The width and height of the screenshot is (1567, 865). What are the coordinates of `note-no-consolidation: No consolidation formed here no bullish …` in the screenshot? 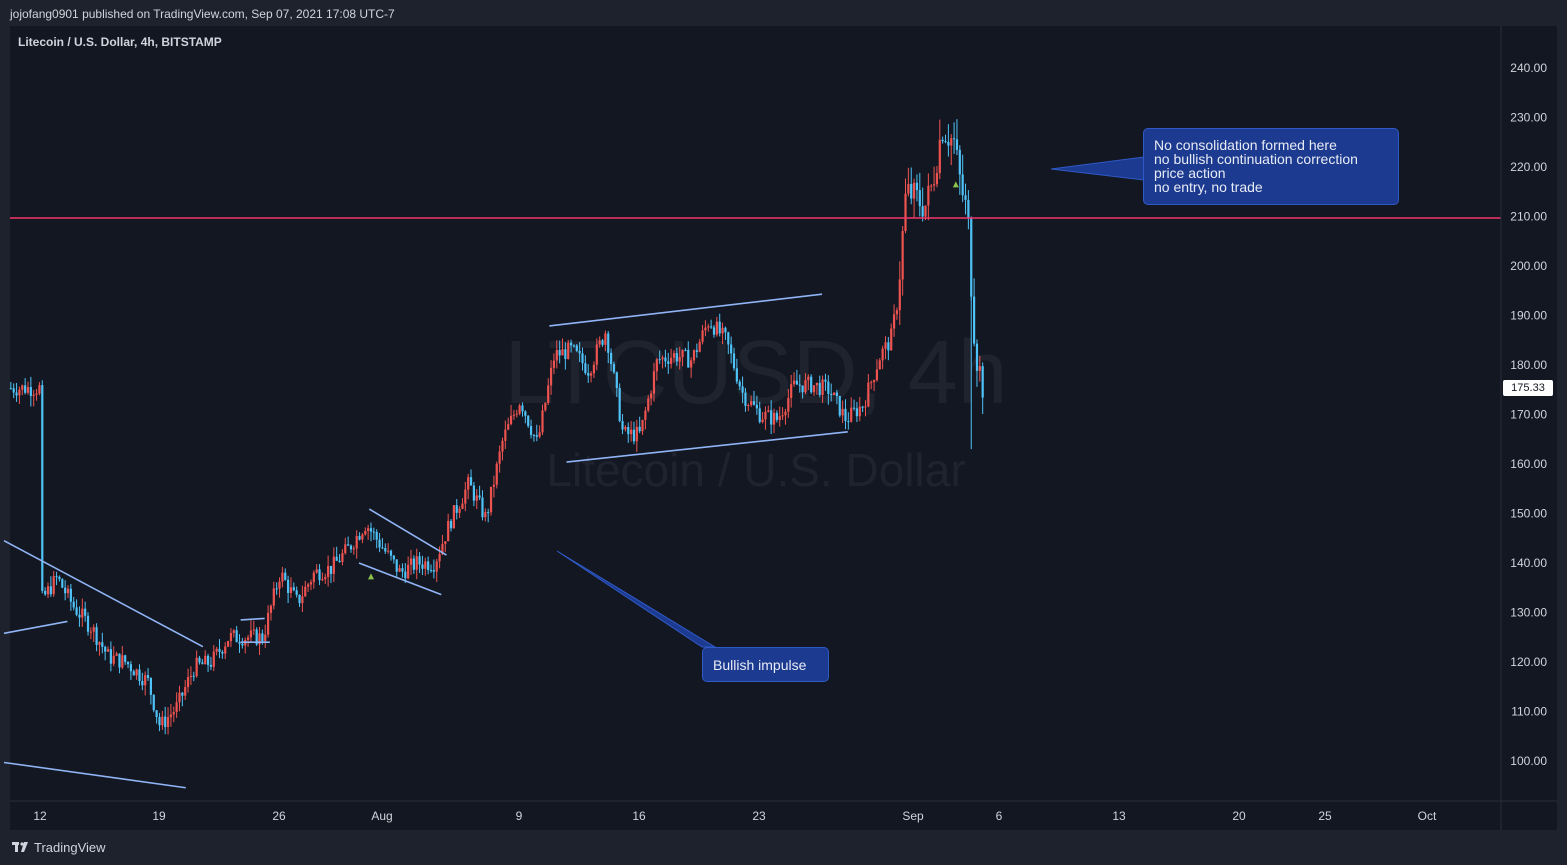 It's located at (1271, 166).